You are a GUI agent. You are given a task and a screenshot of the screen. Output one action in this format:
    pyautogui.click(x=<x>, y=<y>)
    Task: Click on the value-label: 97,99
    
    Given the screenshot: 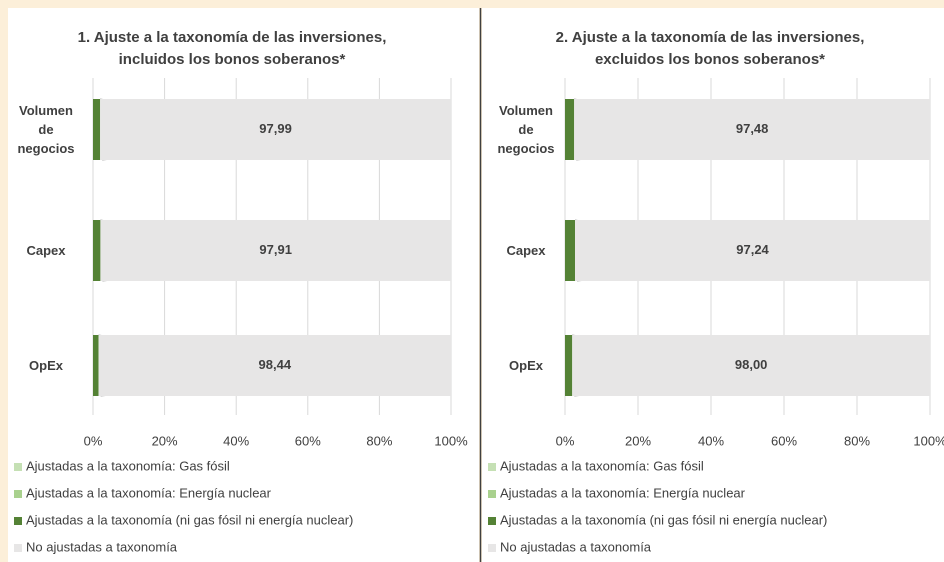 What is the action you would take?
    pyautogui.click(x=275, y=128)
    